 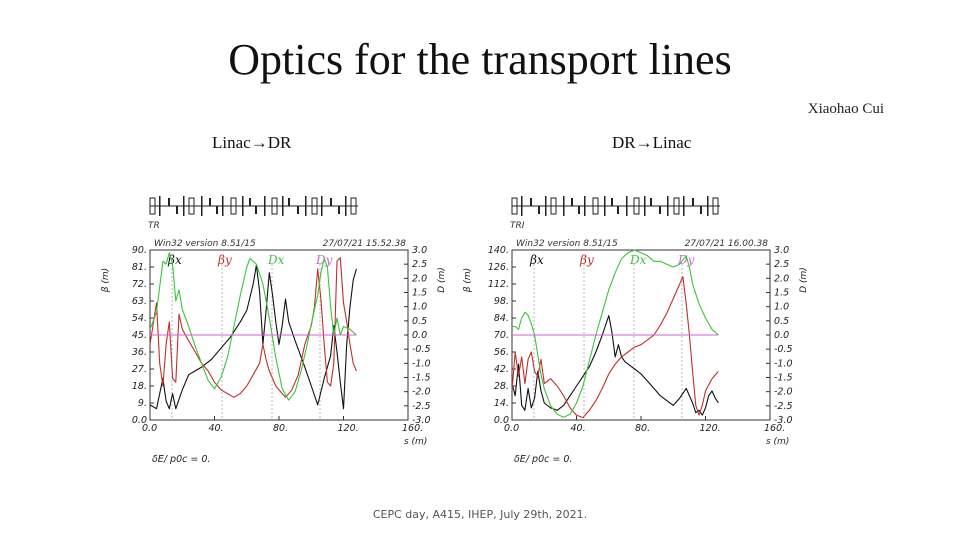 What do you see at coordinates (686, 260) in the screenshot?
I see `legend-disp-y: Dy` at bounding box center [686, 260].